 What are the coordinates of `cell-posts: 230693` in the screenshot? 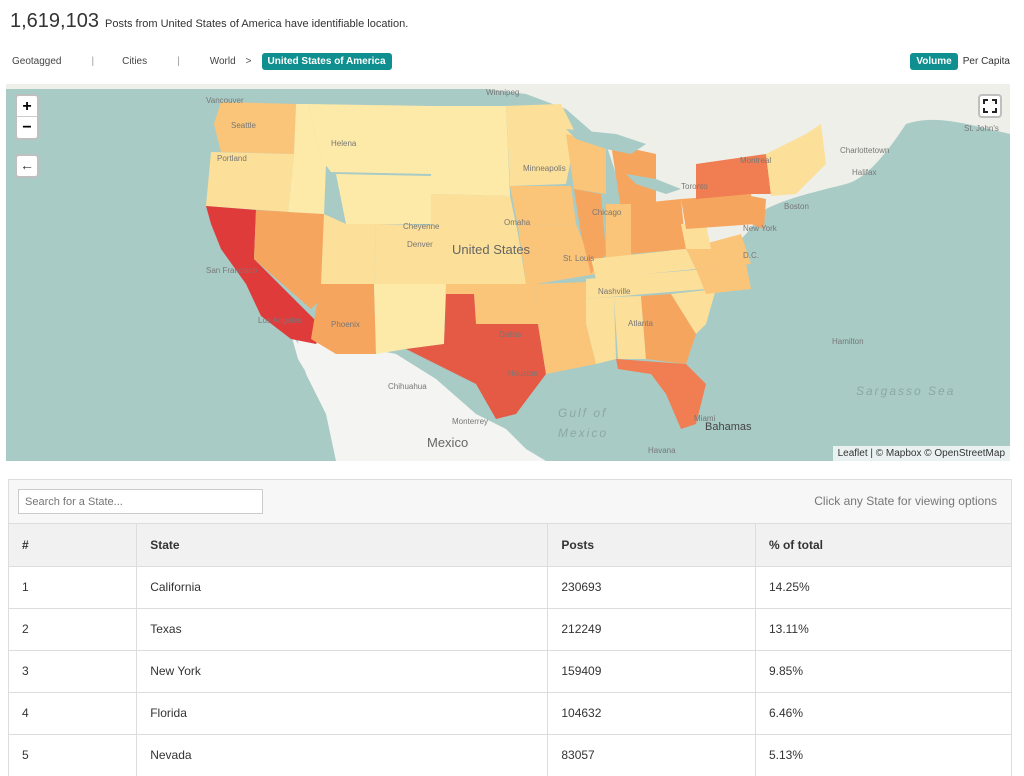 It's located at (651, 587).